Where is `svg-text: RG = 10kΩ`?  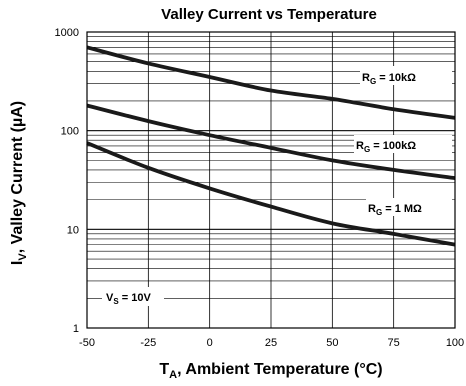
svg-text: RG = 10kΩ is located at coordinates (389, 79).